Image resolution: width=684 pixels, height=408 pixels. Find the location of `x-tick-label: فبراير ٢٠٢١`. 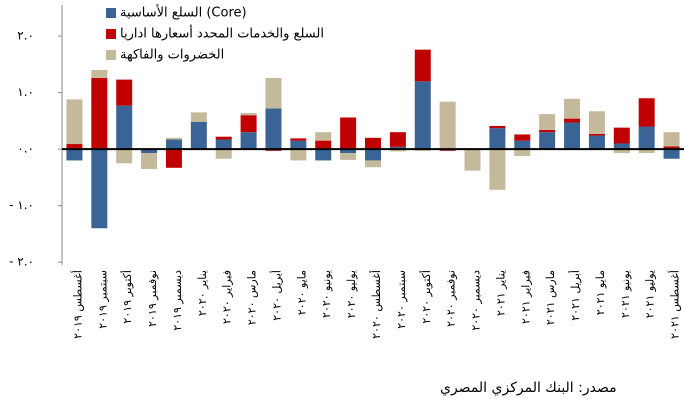

x-tick-label: فبراير ٢٠٢١ is located at coordinates (525, 297).